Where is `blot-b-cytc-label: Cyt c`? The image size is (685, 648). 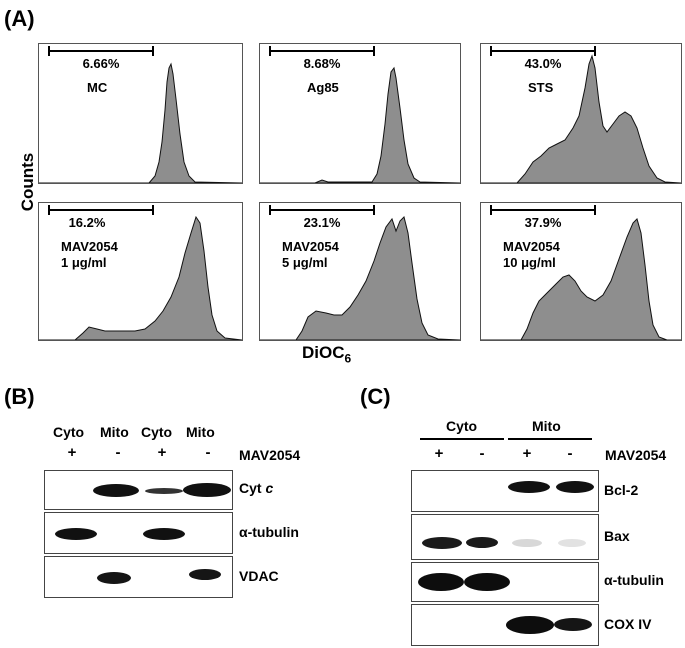 blot-b-cytc-label: Cyt c is located at coordinates (256, 488).